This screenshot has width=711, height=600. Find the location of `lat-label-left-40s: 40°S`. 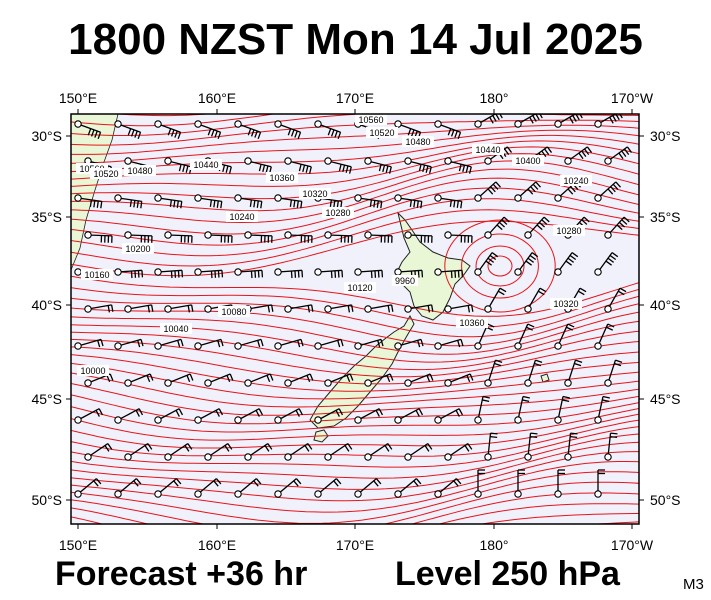

lat-label-left-40s: 40°S is located at coordinates (46, 305).